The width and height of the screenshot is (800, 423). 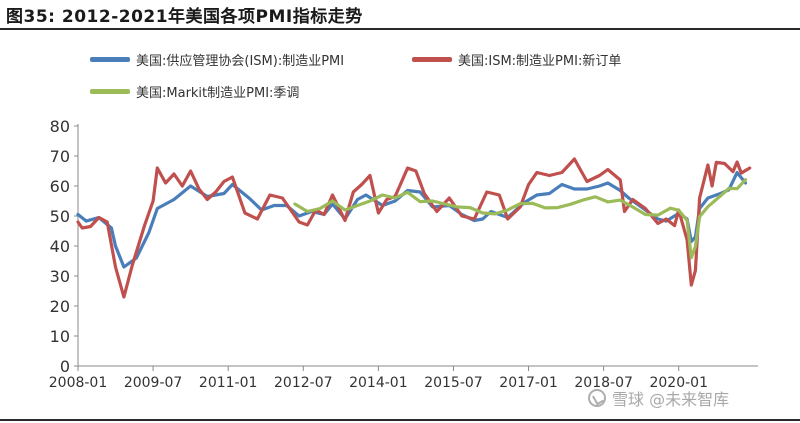 I want to click on snowball-logo-icon, so click(x=597, y=398).